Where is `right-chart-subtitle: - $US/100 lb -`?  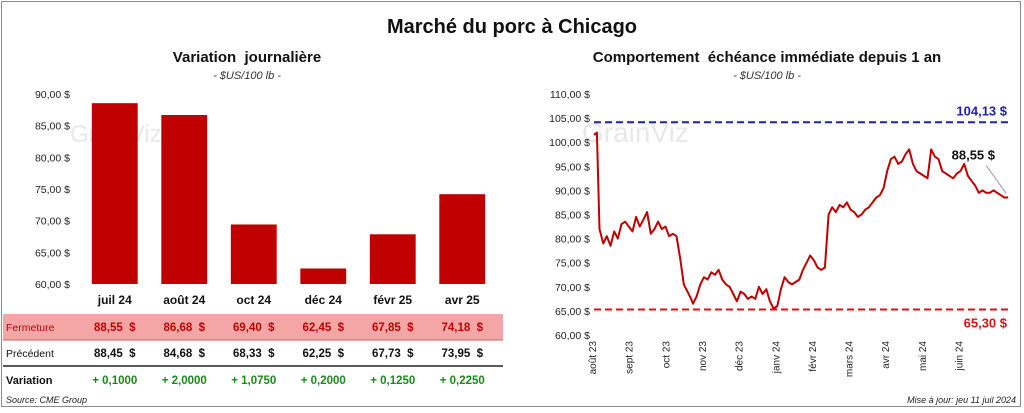
right-chart-subtitle: - $US/100 lb - is located at coordinates (767, 76).